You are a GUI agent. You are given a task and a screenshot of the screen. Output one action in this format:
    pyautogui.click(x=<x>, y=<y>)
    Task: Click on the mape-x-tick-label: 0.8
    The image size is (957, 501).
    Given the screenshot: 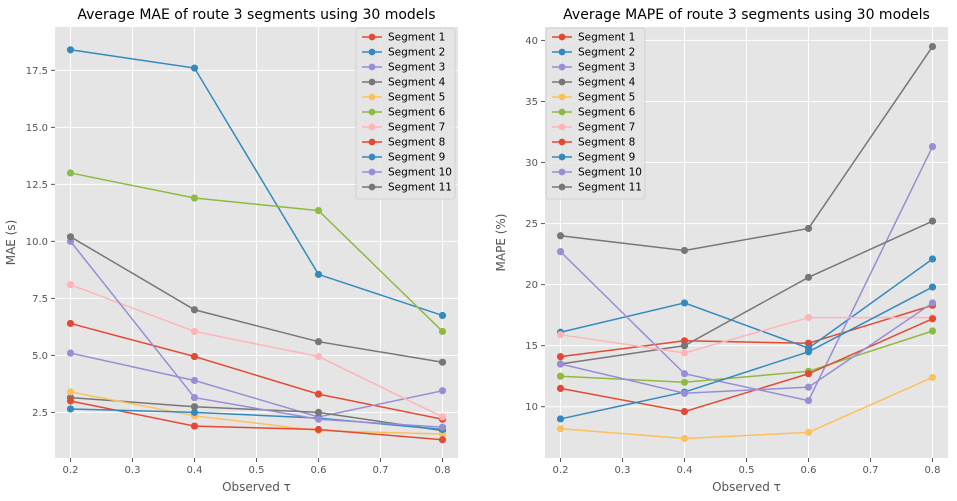 What is the action you would take?
    pyautogui.click(x=933, y=470)
    